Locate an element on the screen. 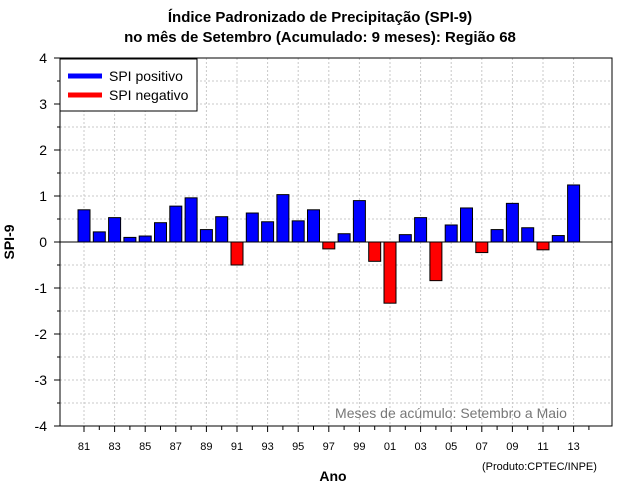 The width and height of the screenshot is (640, 500). y-tick-label: 2 is located at coordinates (43, 150).